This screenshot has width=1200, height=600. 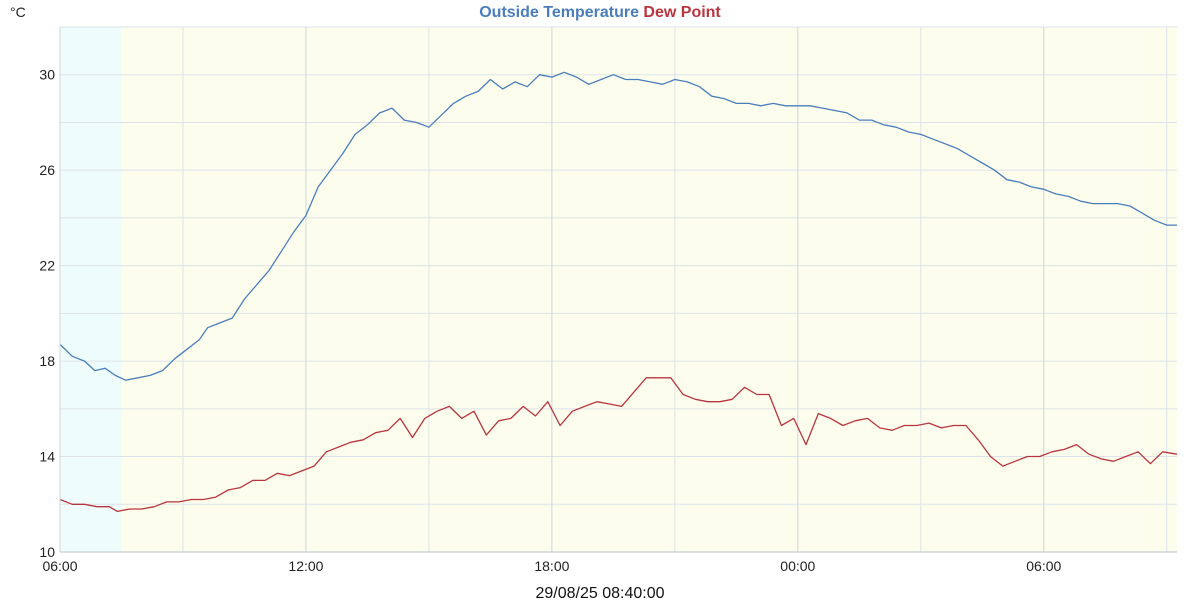 I want to click on title-dew-point: Dew Point, so click(x=682, y=12).